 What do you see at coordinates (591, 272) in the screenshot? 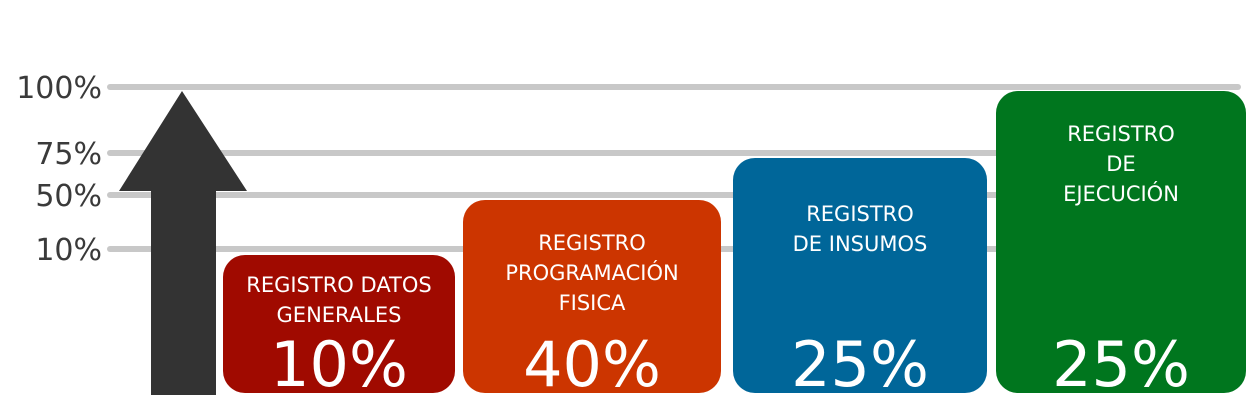
I see `bar-category-label: PROGRAMACIÓN` at bounding box center [591, 272].